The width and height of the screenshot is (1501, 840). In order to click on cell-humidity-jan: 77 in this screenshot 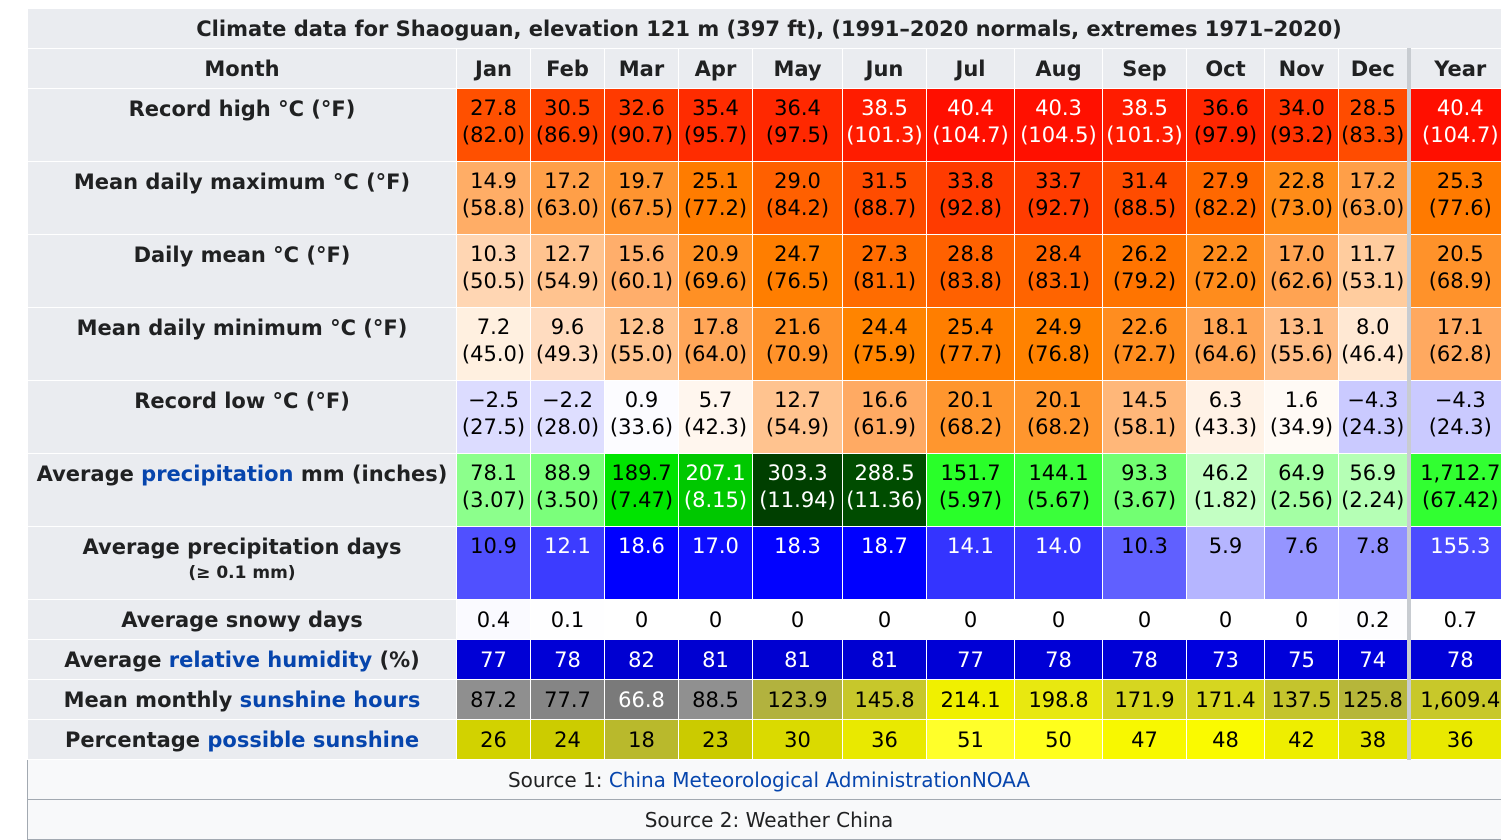, I will do `click(494, 660)`.